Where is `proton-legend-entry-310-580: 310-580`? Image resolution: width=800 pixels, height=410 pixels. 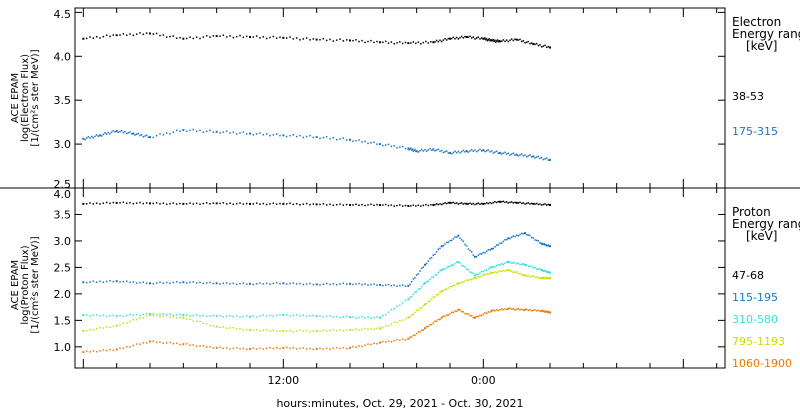
proton-legend-entry-310-580: 310-580 is located at coordinates (755, 319).